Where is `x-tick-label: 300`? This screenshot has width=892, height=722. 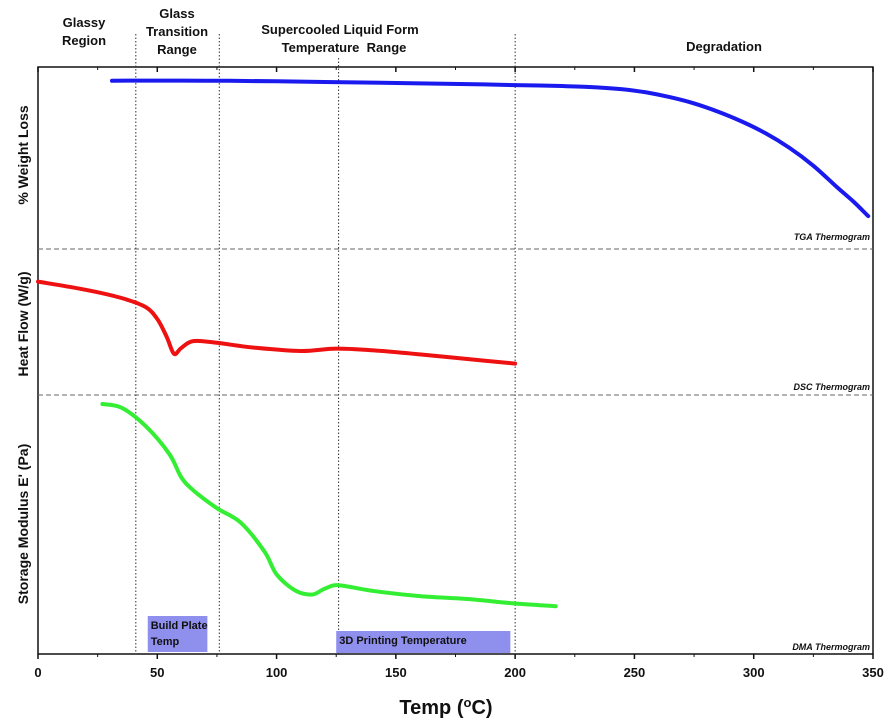 x-tick-label: 300 is located at coordinates (754, 672).